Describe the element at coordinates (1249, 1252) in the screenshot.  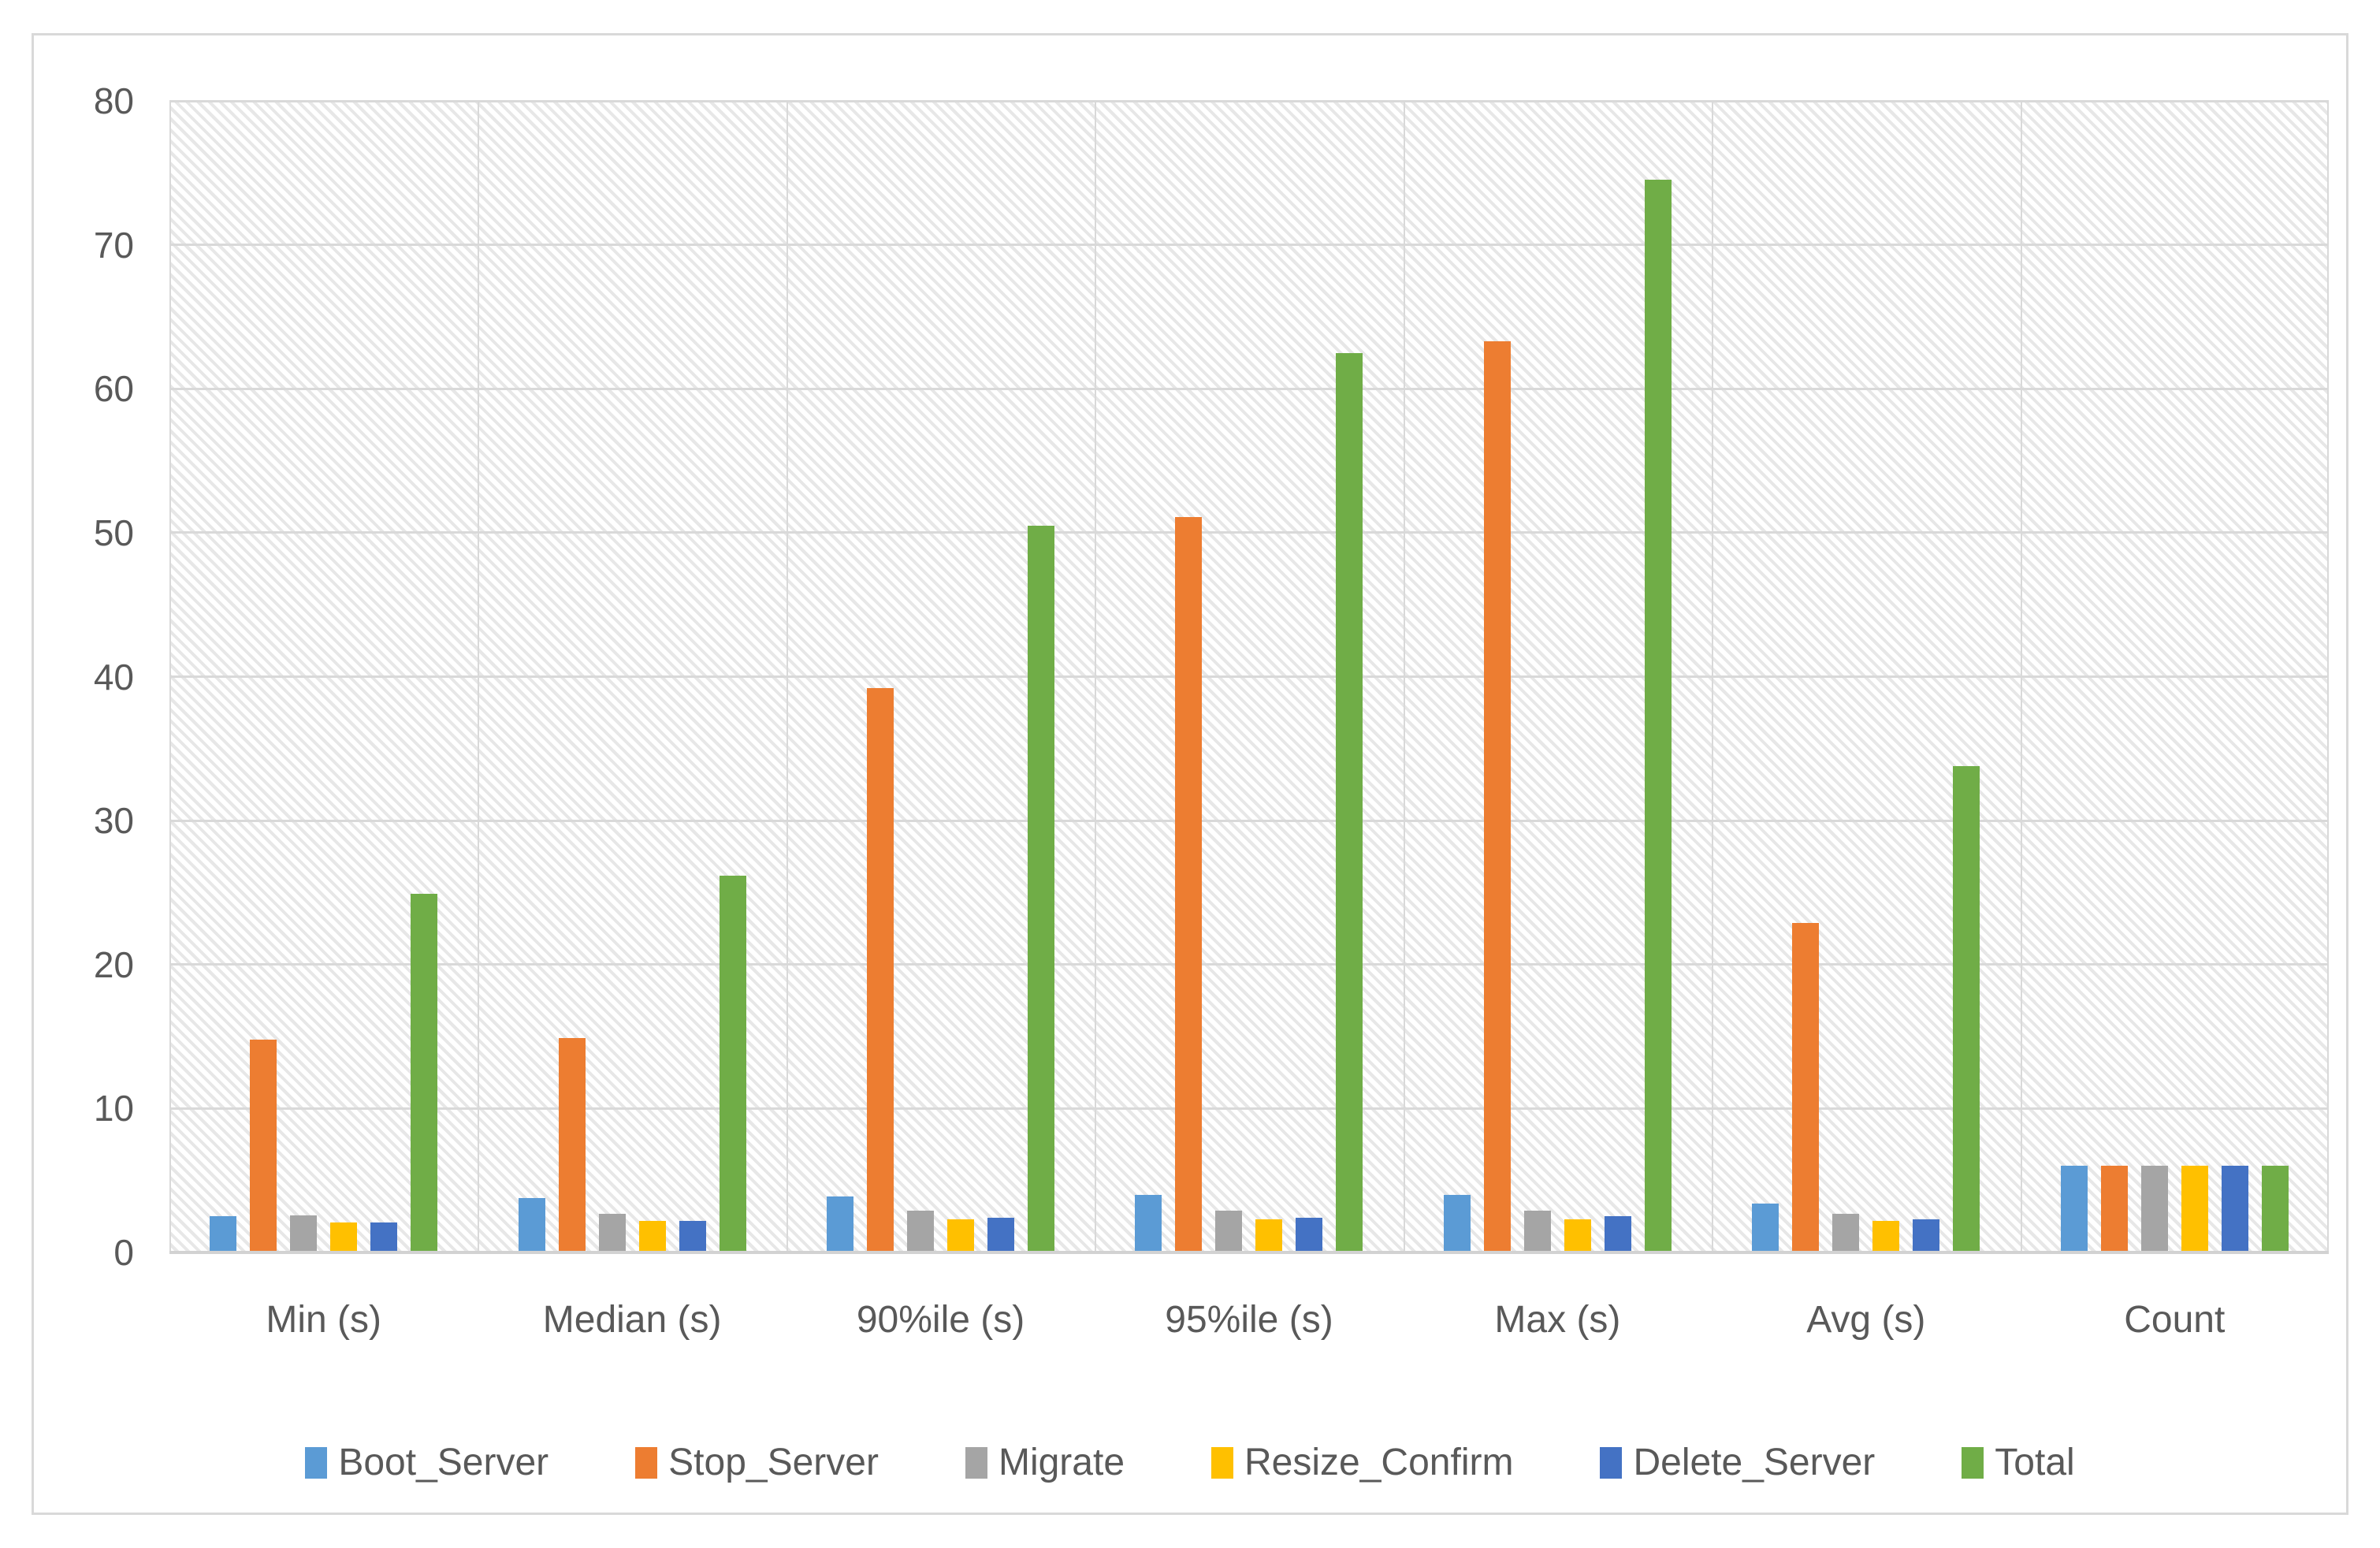
I see `x-axis-line` at that location.